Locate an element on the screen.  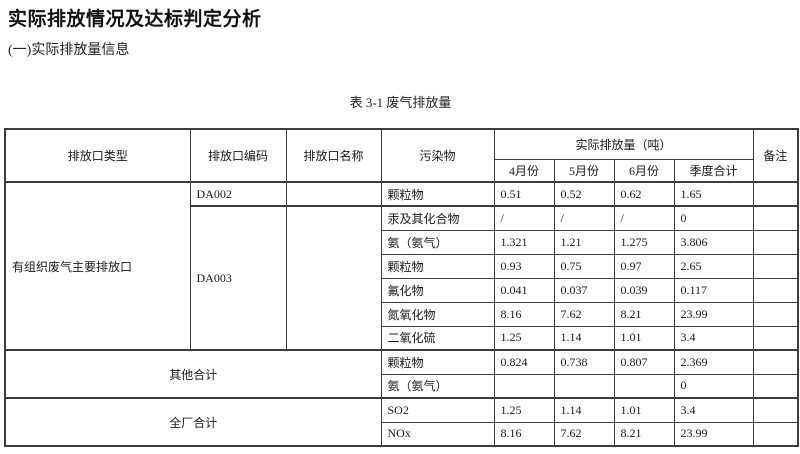
col-header-remark: 备注 is located at coordinates (775, 155).